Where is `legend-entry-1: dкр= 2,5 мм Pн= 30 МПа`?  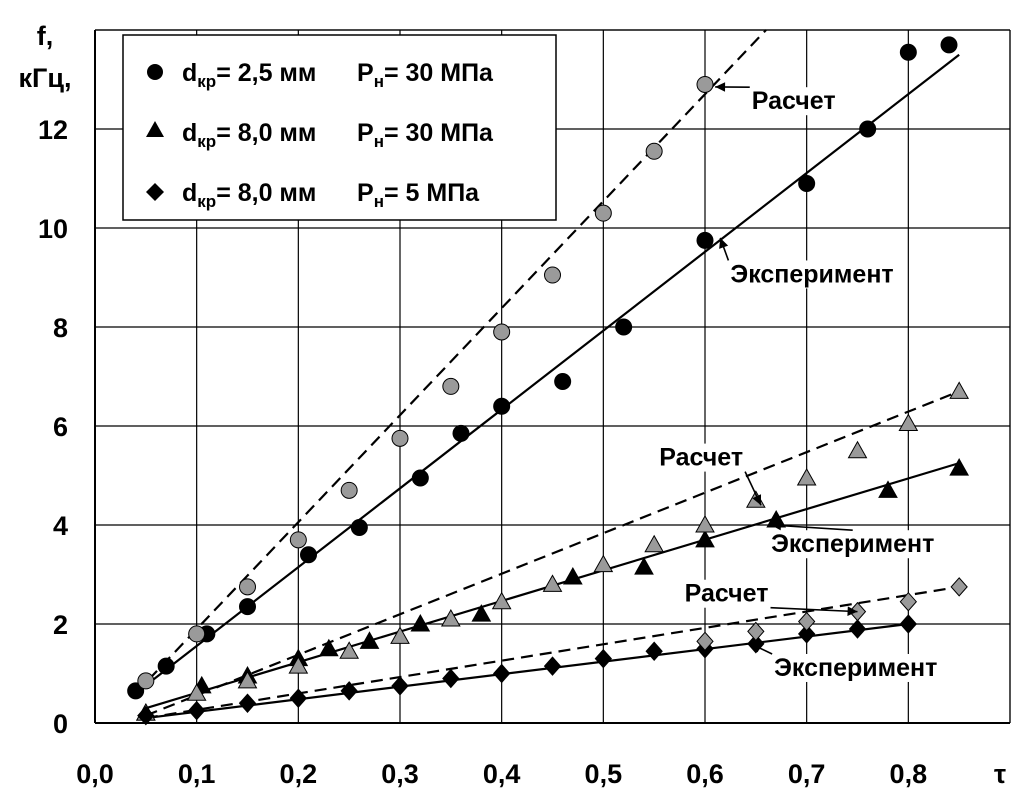
legend-entry-1: dкр= 2,5 мм Pн= 30 МПа is located at coordinates (320, 75).